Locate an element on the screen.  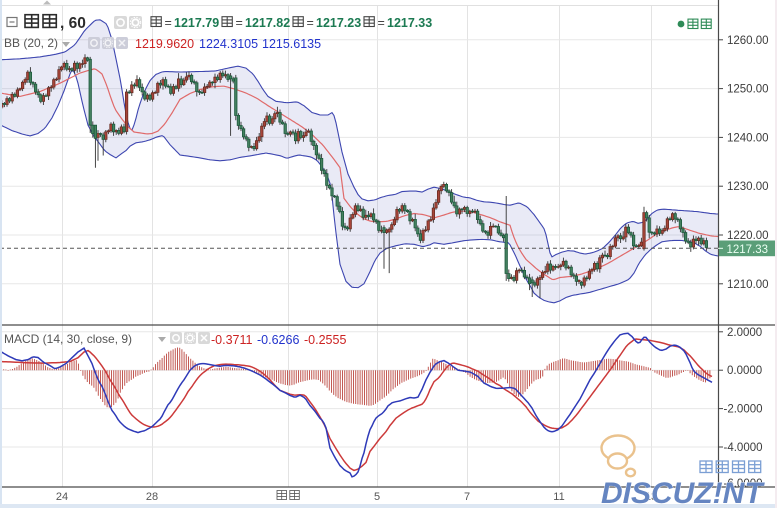
svg-text: 1240.00 is located at coordinates (748, 138).